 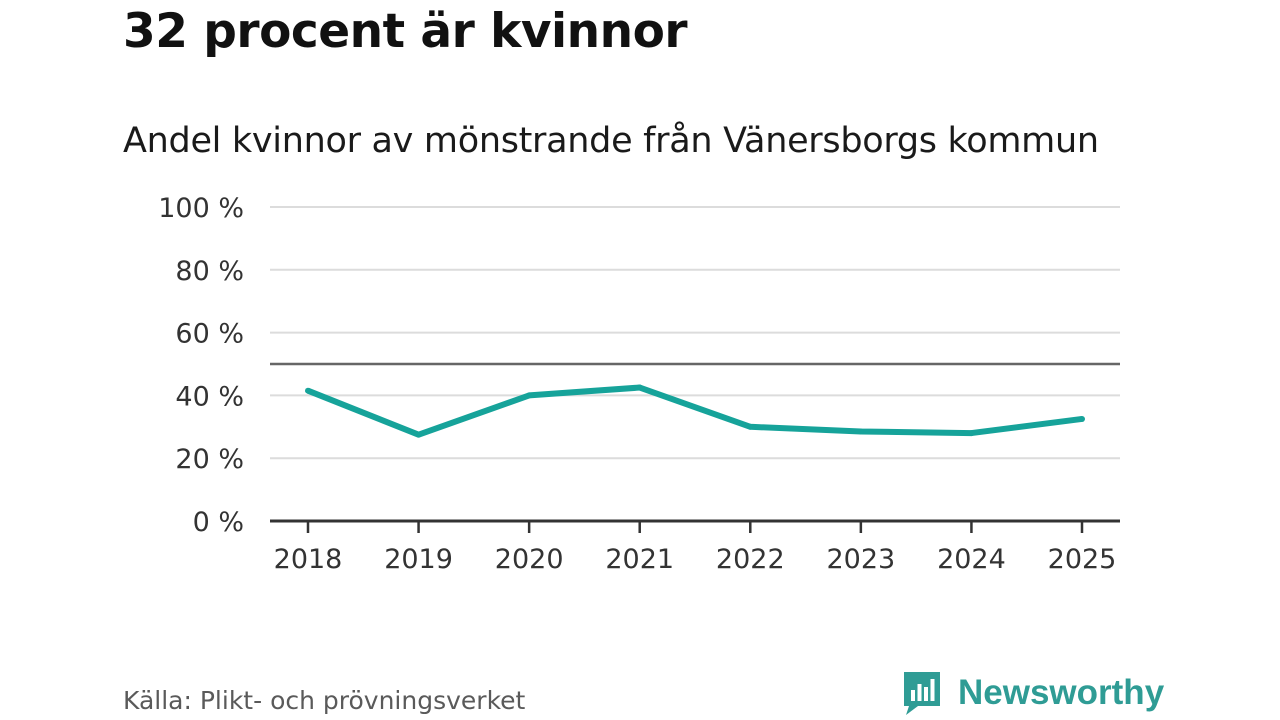 I want to click on x-tick-label: 2019, so click(x=418, y=559).